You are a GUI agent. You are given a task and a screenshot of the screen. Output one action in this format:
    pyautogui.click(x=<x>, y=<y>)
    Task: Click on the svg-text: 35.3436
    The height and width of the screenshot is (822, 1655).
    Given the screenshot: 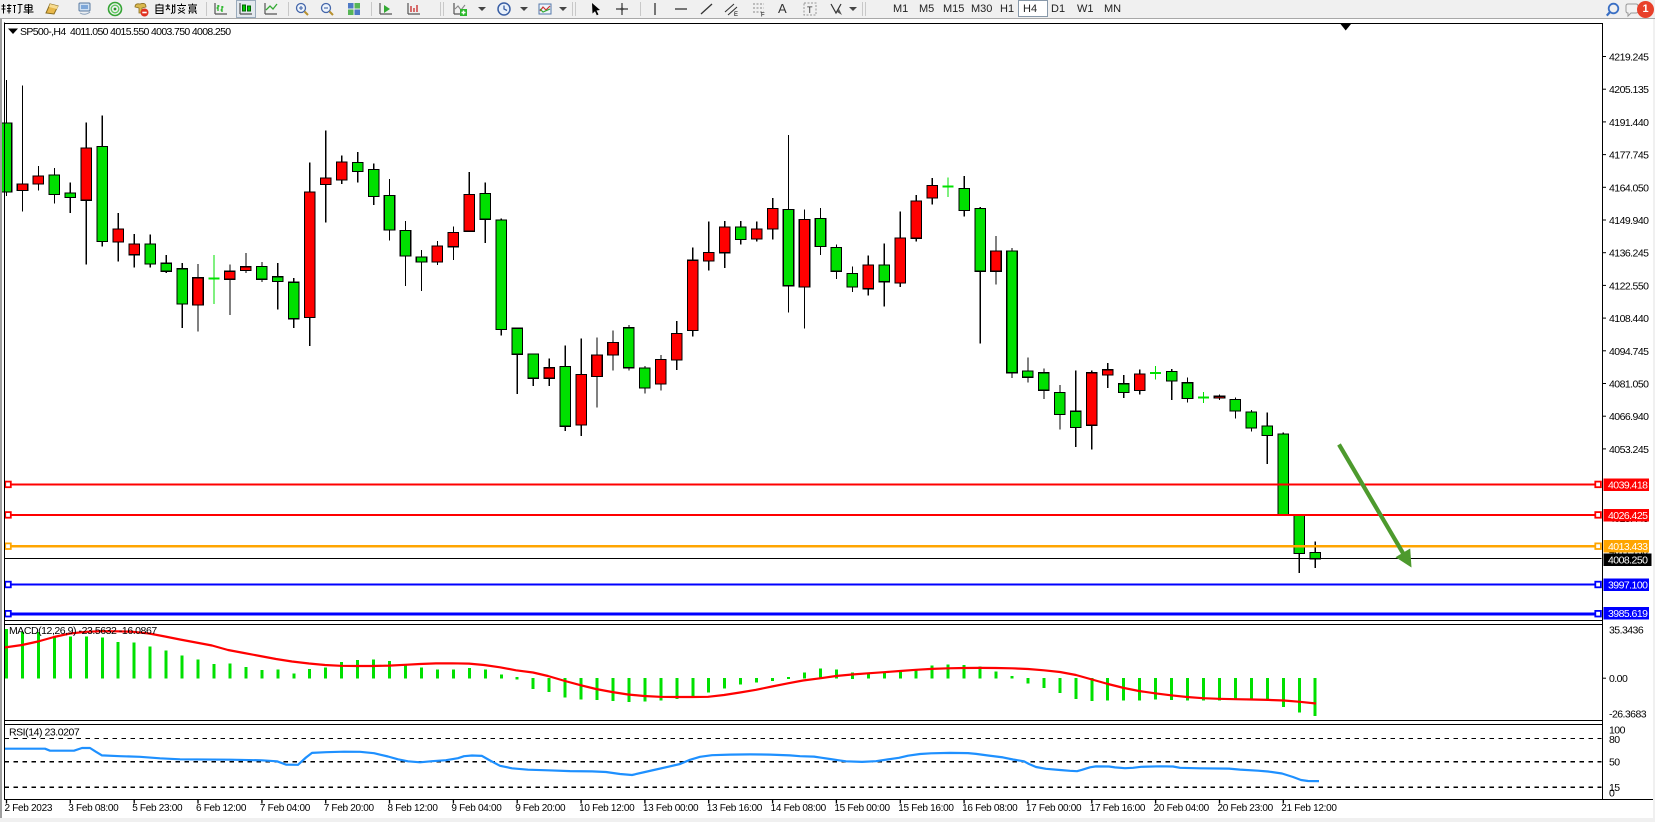 What is the action you would take?
    pyautogui.click(x=1626, y=631)
    